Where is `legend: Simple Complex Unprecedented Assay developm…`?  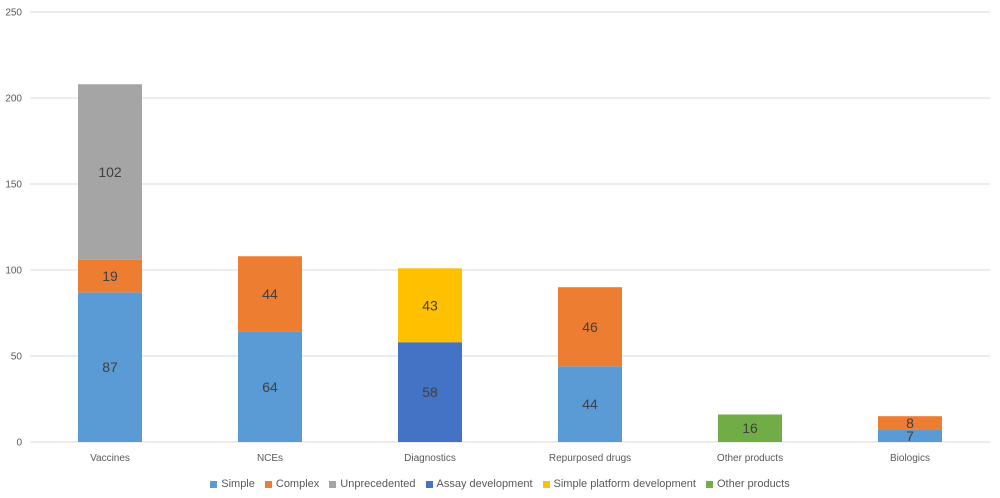
legend: Simple Complex Unprecedented Assay developm… is located at coordinates (500, 484).